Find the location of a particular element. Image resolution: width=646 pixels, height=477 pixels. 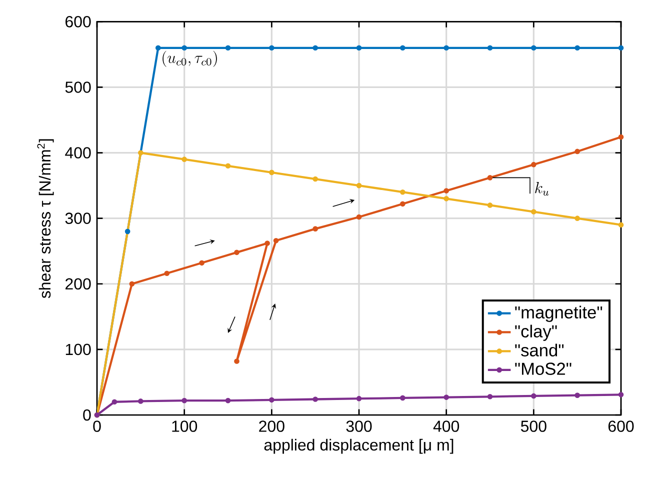

legend-label: "clay" is located at coordinates (536, 332).